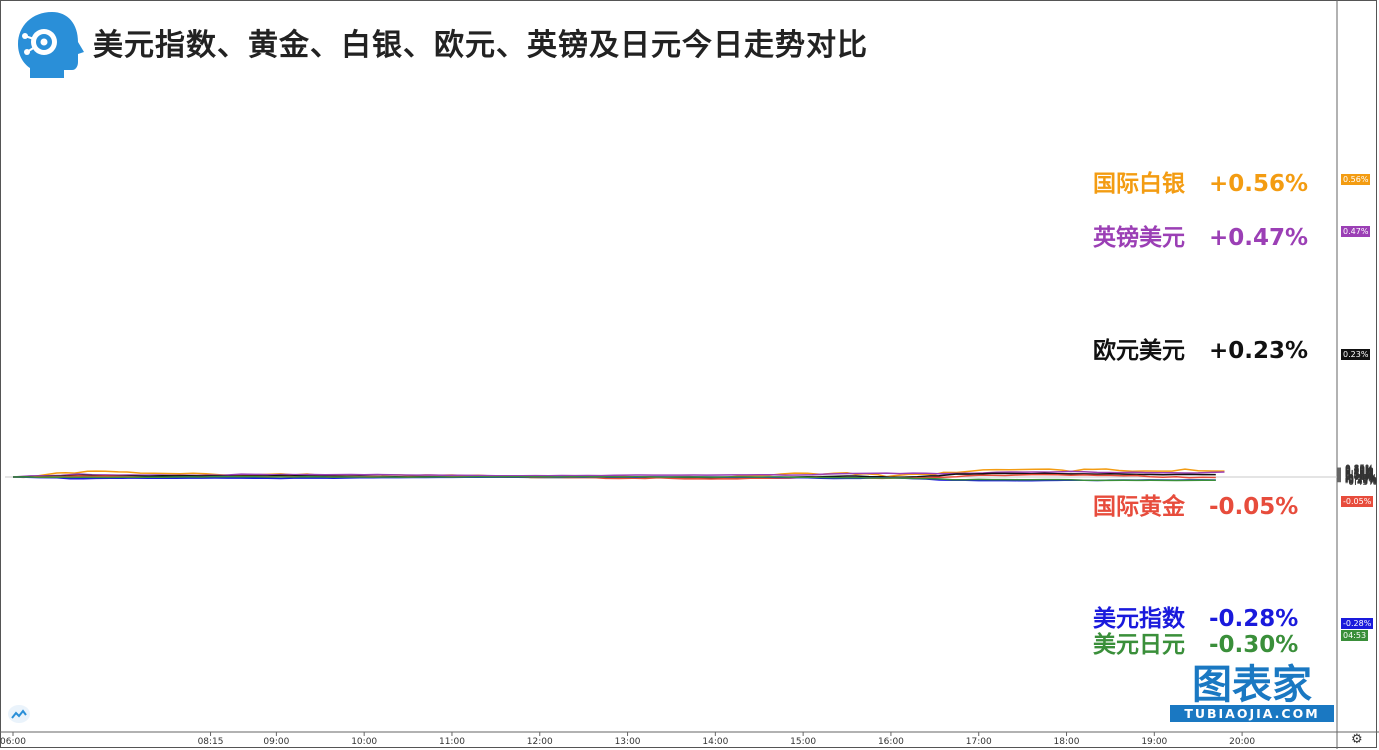  I want to click on x-tick-label: 16:00, so click(891, 742).